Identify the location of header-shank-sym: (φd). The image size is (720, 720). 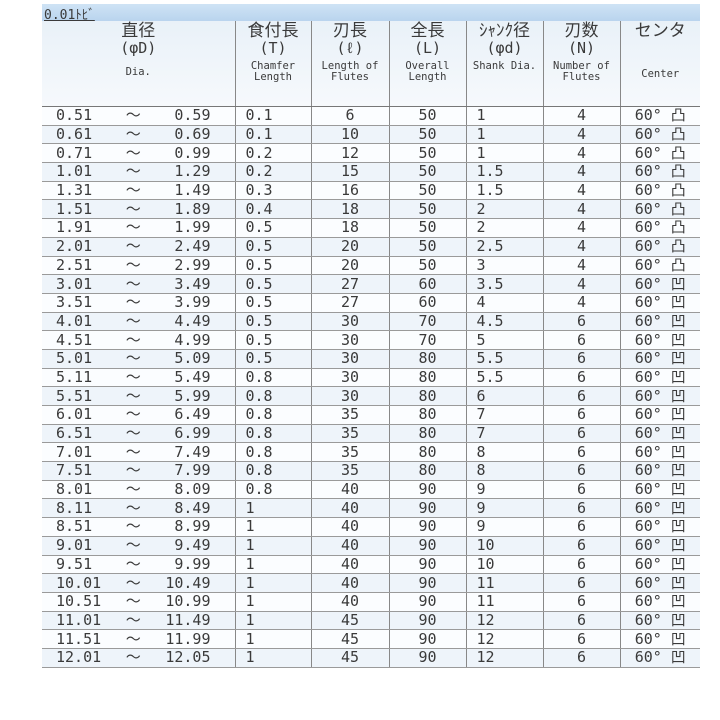
(504, 47).